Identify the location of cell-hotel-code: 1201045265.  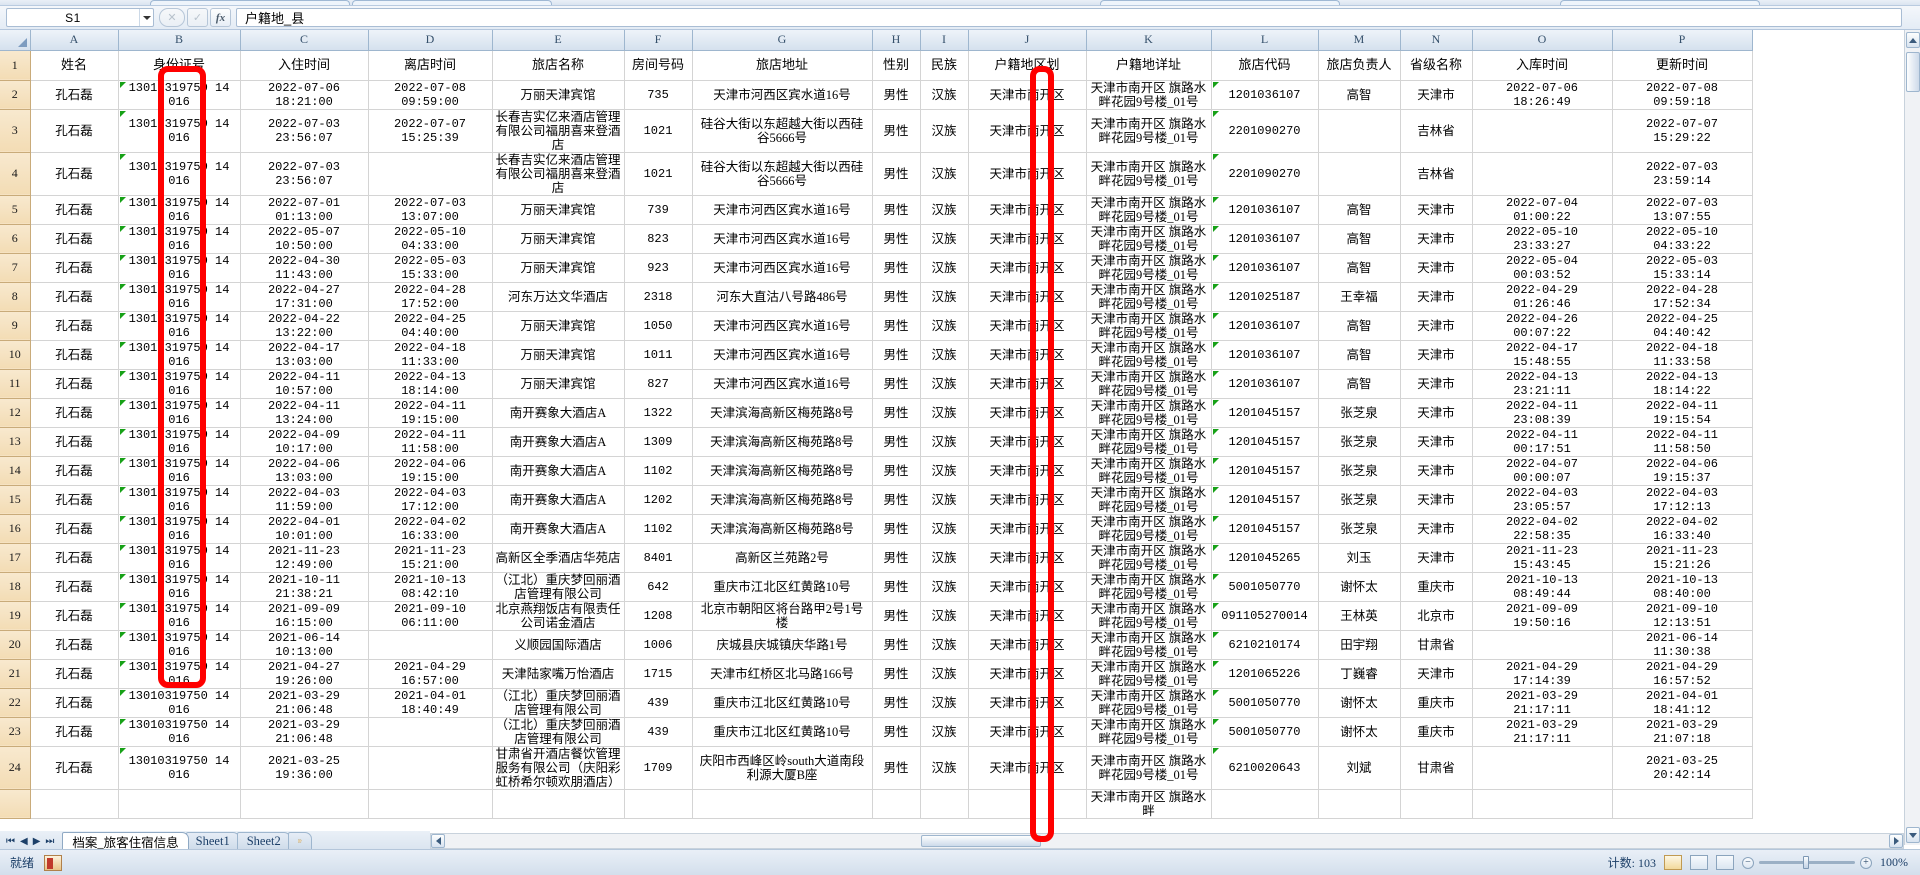
(1265, 558).